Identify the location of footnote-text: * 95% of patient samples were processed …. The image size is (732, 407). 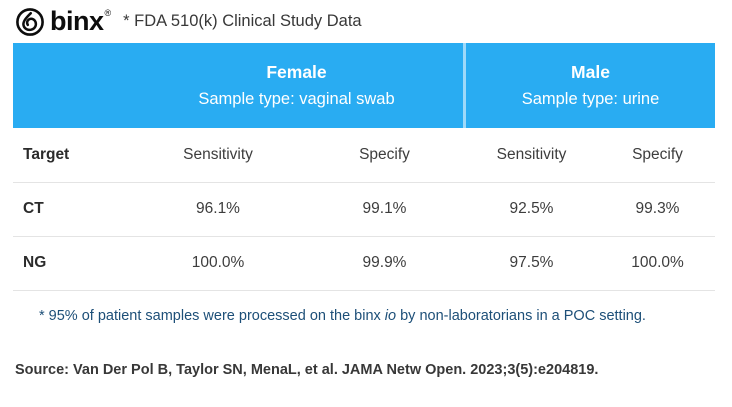
(342, 316).